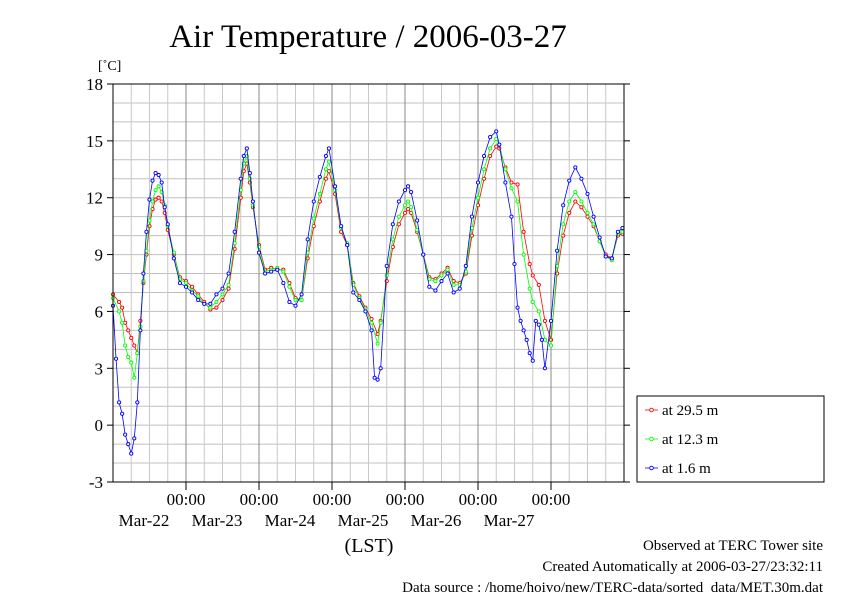  What do you see at coordinates (363, 520) in the screenshot?
I see `x-tick-date: Mar-25` at bounding box center [363, 520].